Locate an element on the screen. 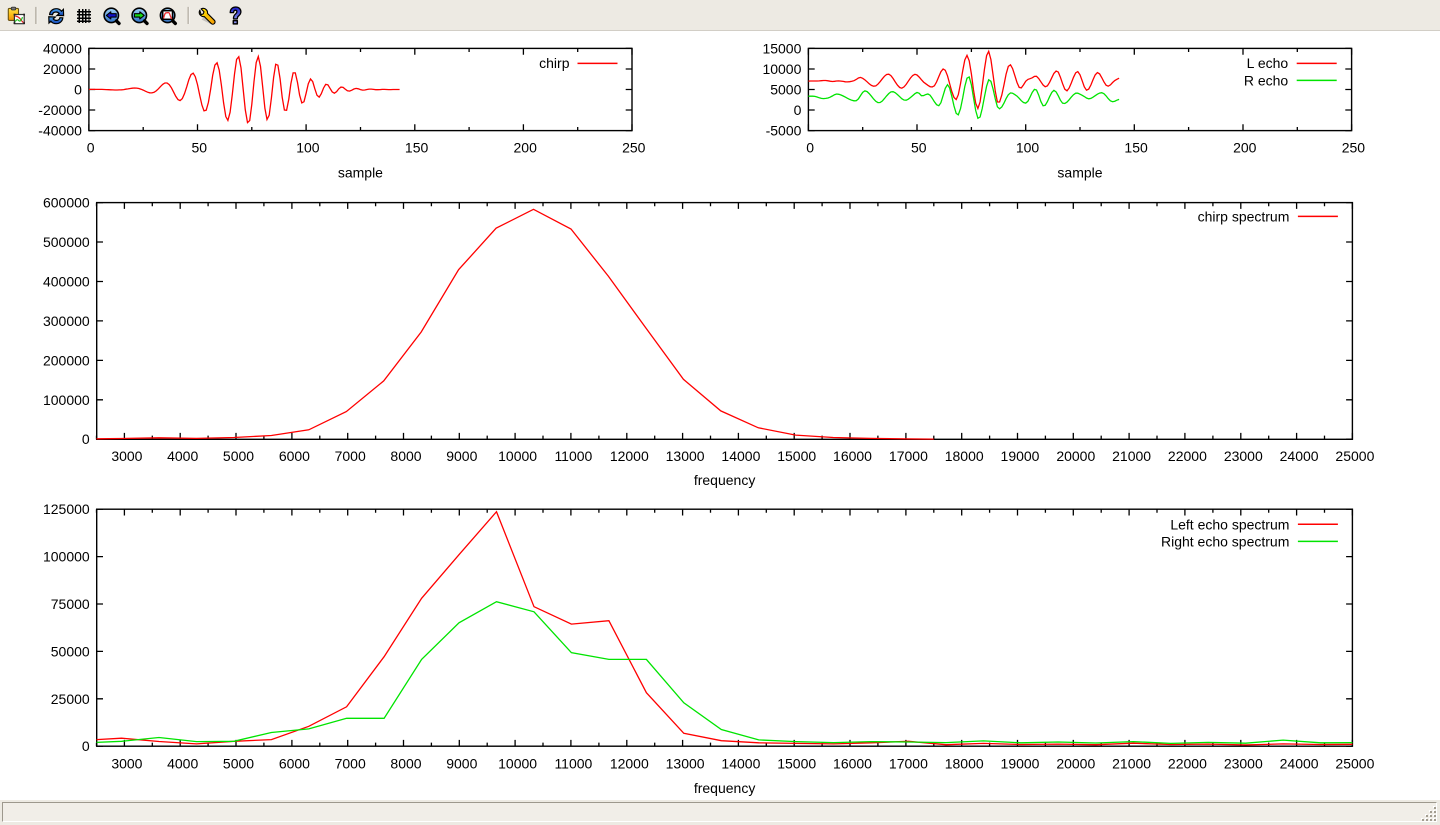 The image size is (1440, 825). svg-text: -5000 is located at coordinates (784, 131).